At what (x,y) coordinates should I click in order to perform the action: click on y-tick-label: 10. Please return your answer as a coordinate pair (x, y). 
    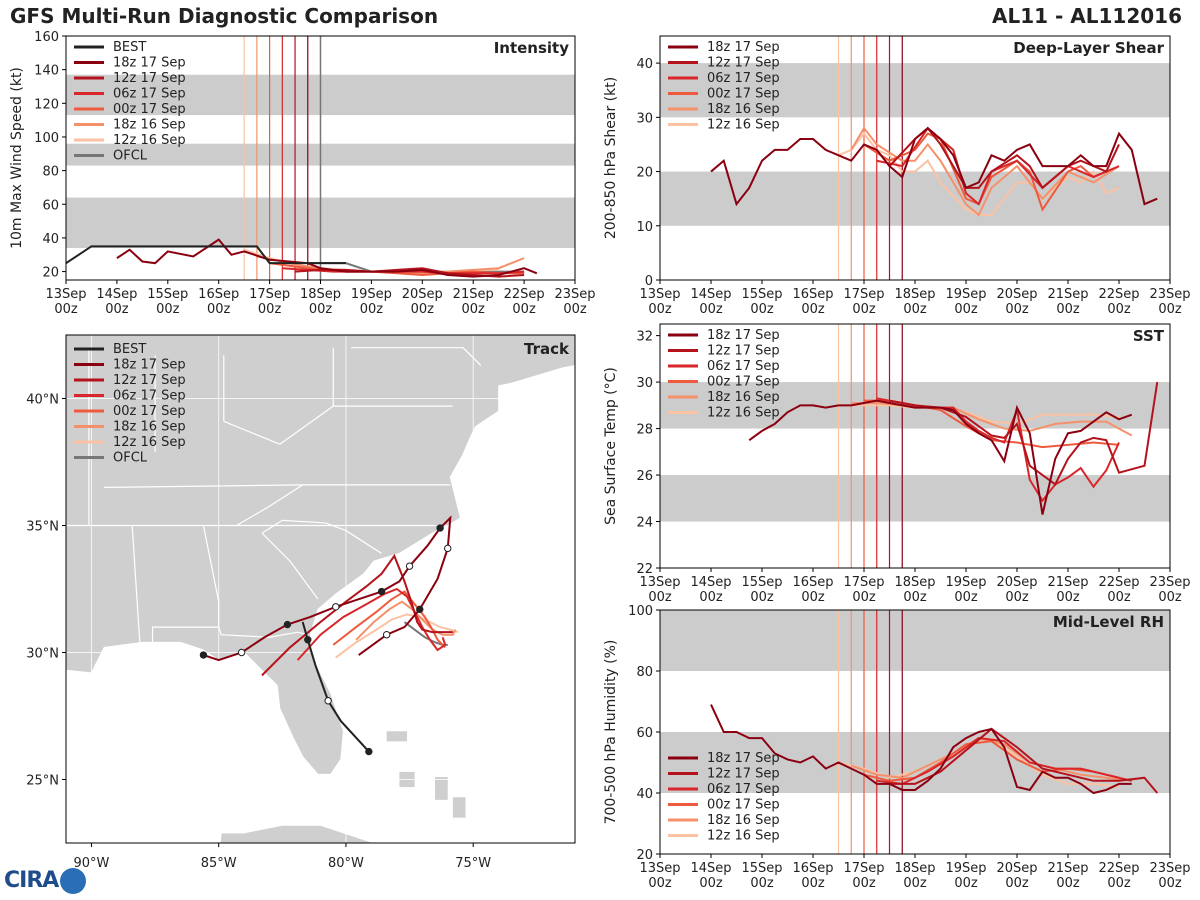
    Looking at the image, I should click on (644, 227).